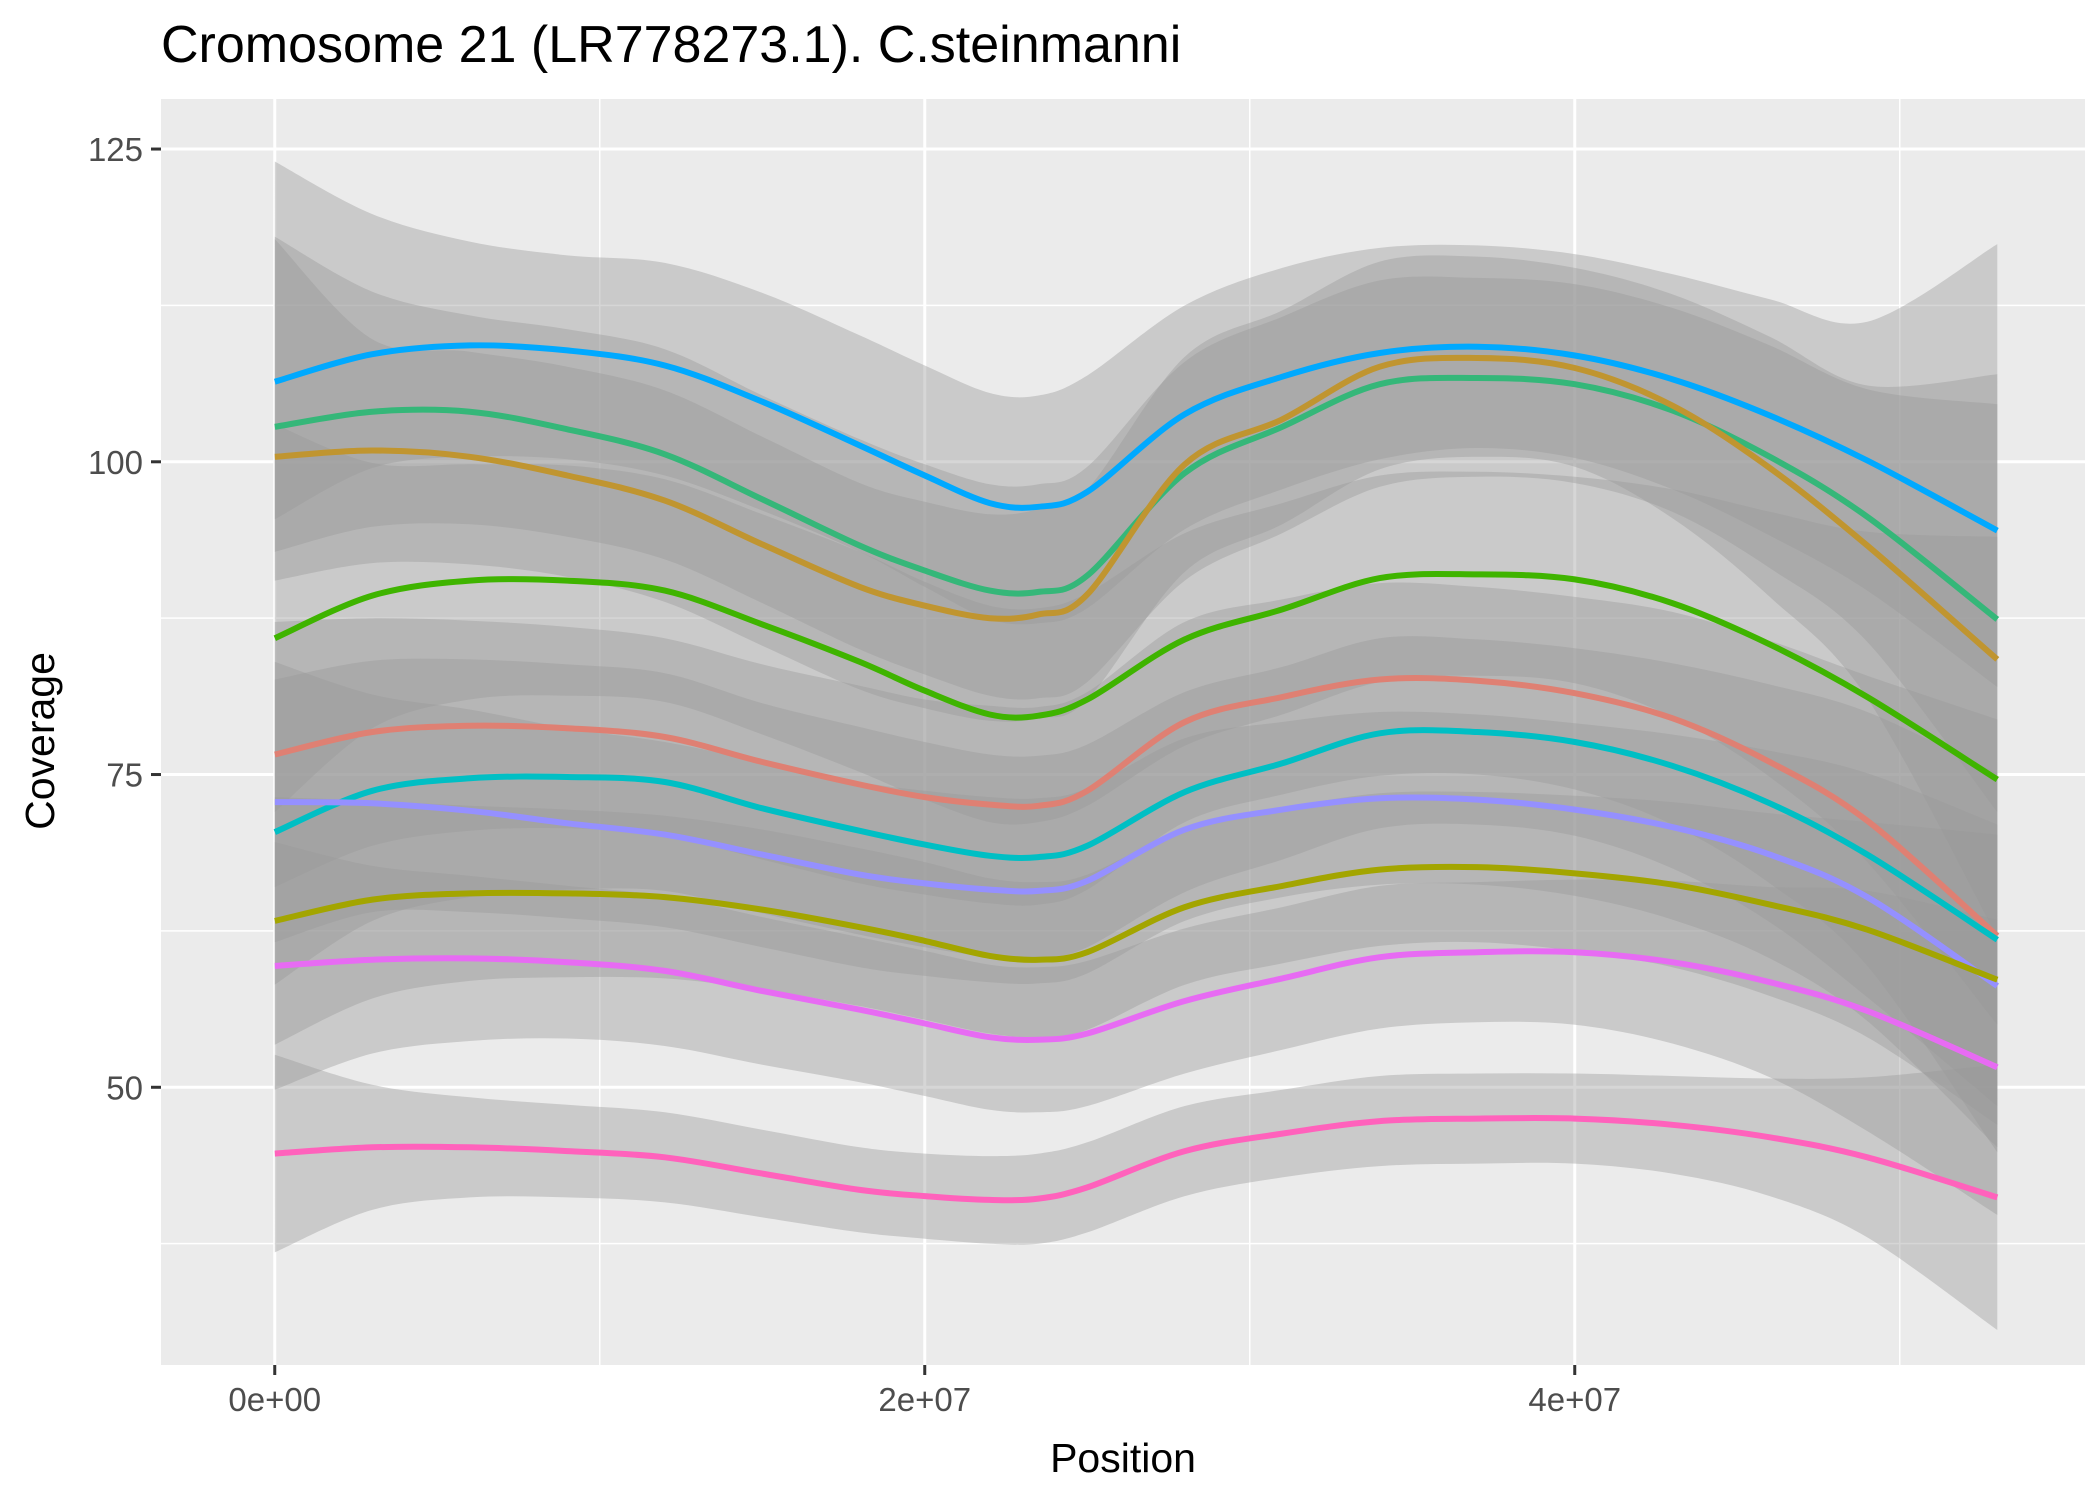 Image resolution: width=2100 pixels, height=1499 pixels. What do you see at coordinates (115, 149) in the screenshot?
I see `y-tick-label: 125` at bounding box center [115, 149].